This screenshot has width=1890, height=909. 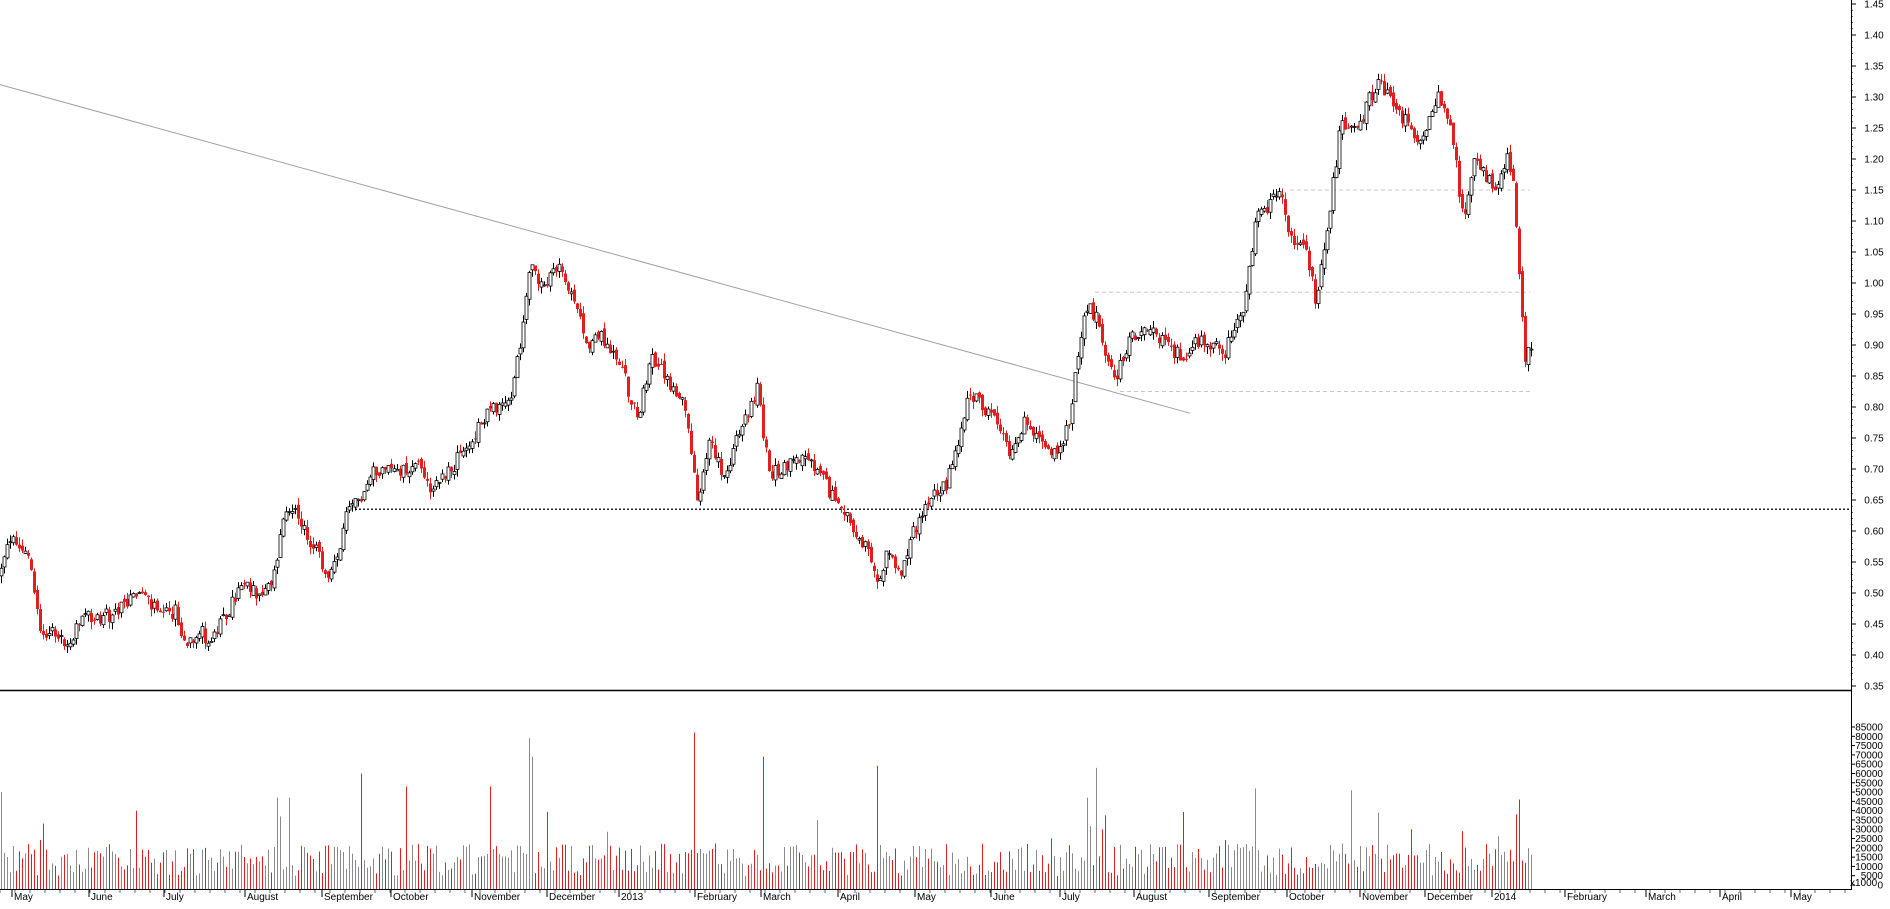 What do you see at coordinates (1874, 687) in the screenshot?
I see `price-tick-label: 0.35` at bounding box center [1874, 687].